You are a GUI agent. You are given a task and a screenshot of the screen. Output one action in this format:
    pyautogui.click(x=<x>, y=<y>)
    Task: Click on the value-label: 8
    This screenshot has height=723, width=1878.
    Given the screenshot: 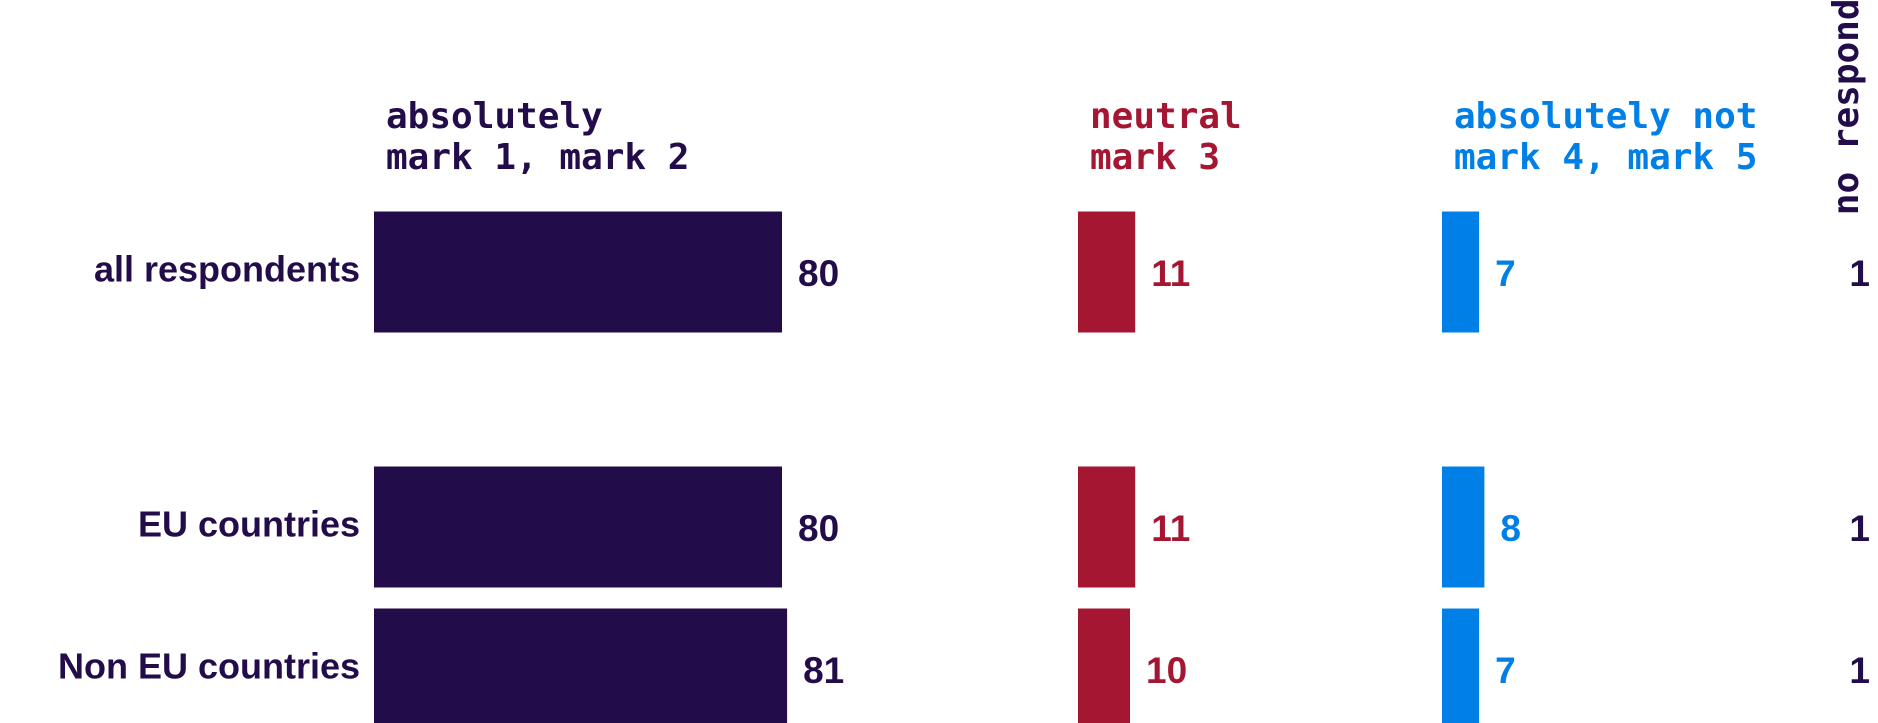 What is the action you would take?
    pyautogui.click(x=1510, y=528)
    